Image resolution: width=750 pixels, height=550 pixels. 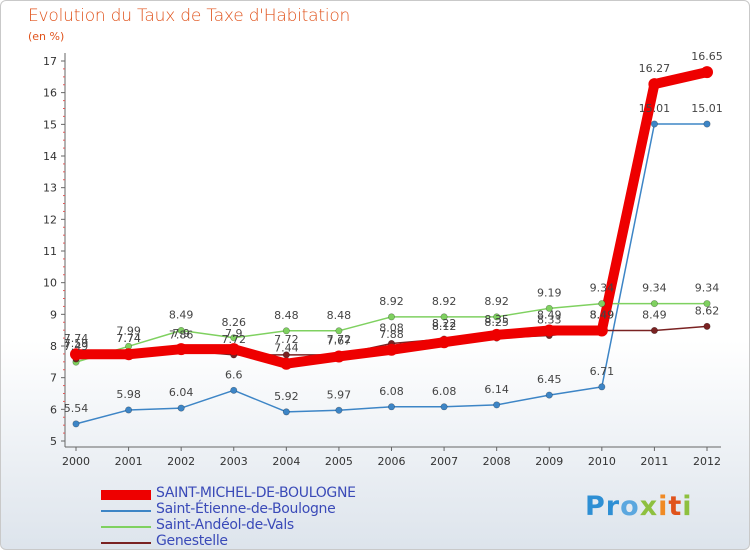 I want to click on data-label: 7.59, so click(x=76, y=343).